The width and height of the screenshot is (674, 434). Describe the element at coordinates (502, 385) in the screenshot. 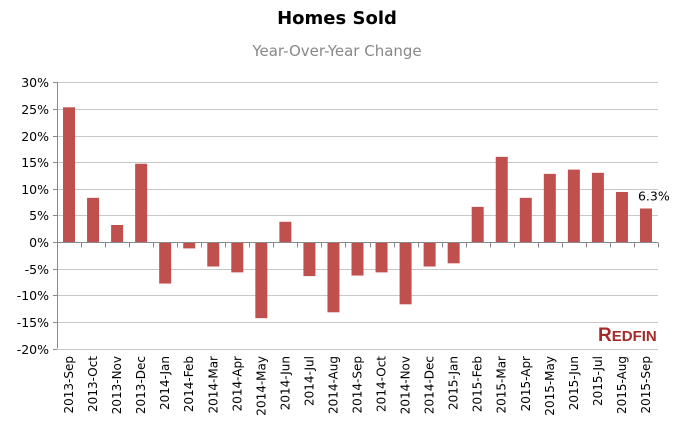

I see `x-tick-label: 2015-Mar` at that location.